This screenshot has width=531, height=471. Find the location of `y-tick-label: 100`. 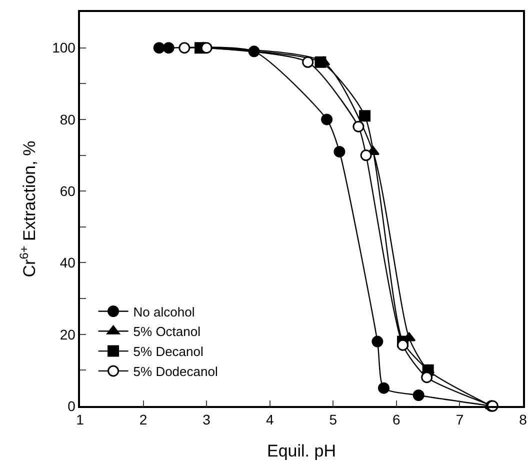

y-tick-label: 100 is located at coordinates (64, 48).